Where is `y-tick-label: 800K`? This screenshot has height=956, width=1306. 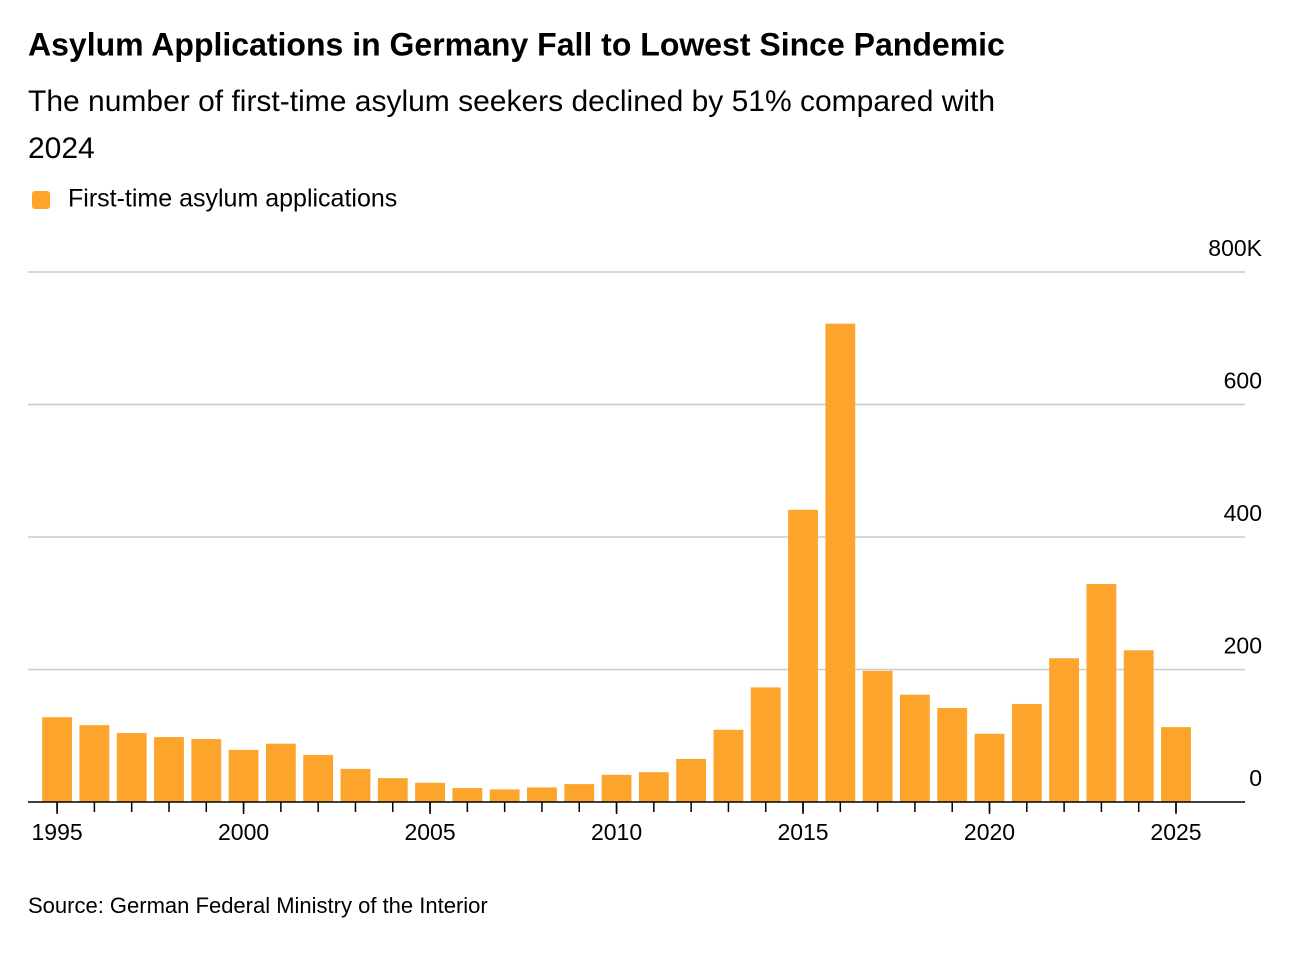 y-tick-label: 800K is located at coordinates (1235, 248).